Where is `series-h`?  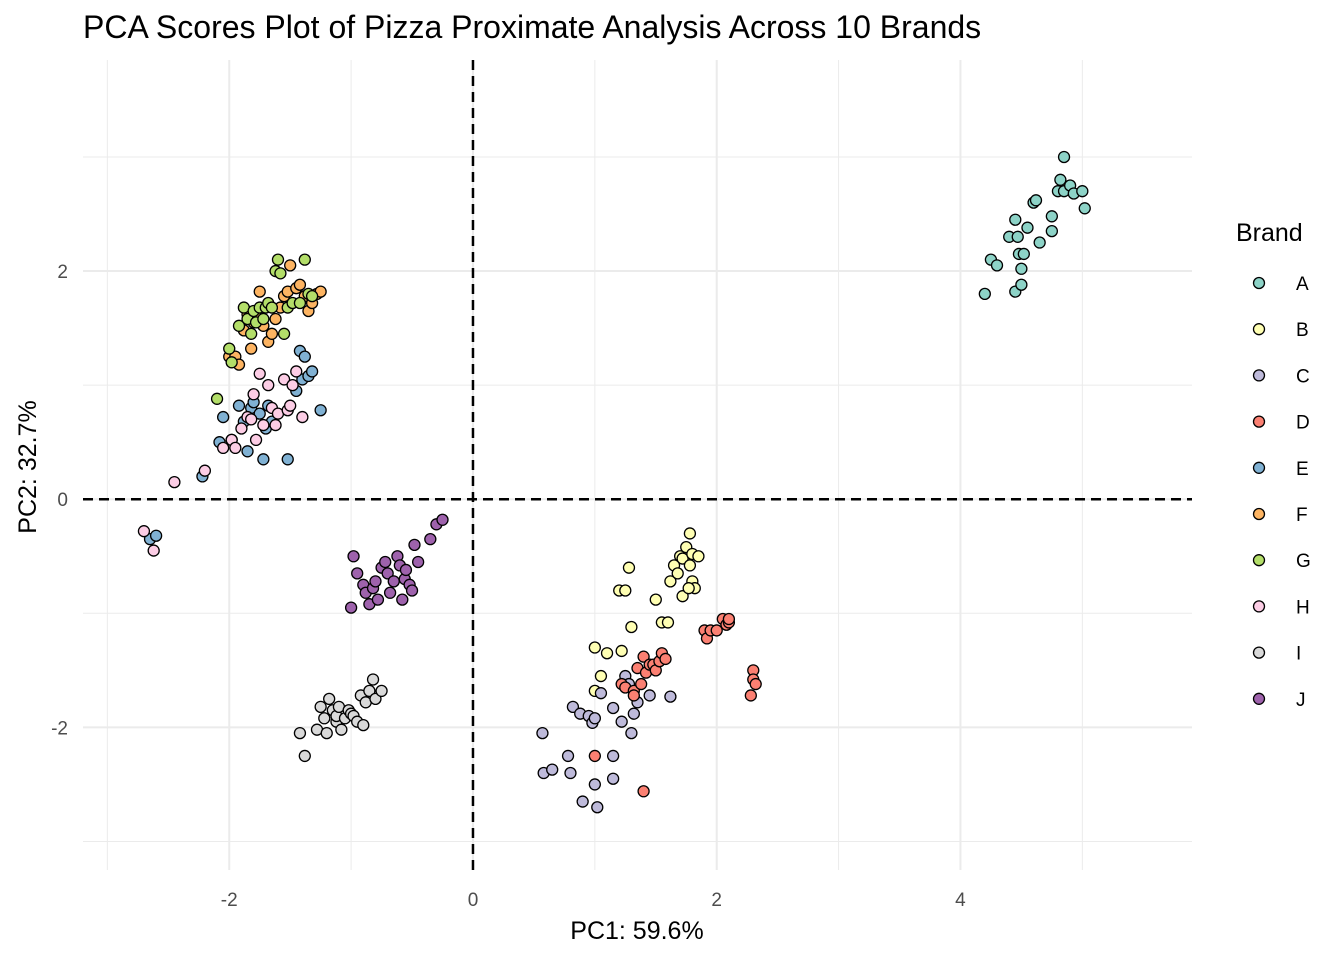 series-h is located at coordinates (223, 461).